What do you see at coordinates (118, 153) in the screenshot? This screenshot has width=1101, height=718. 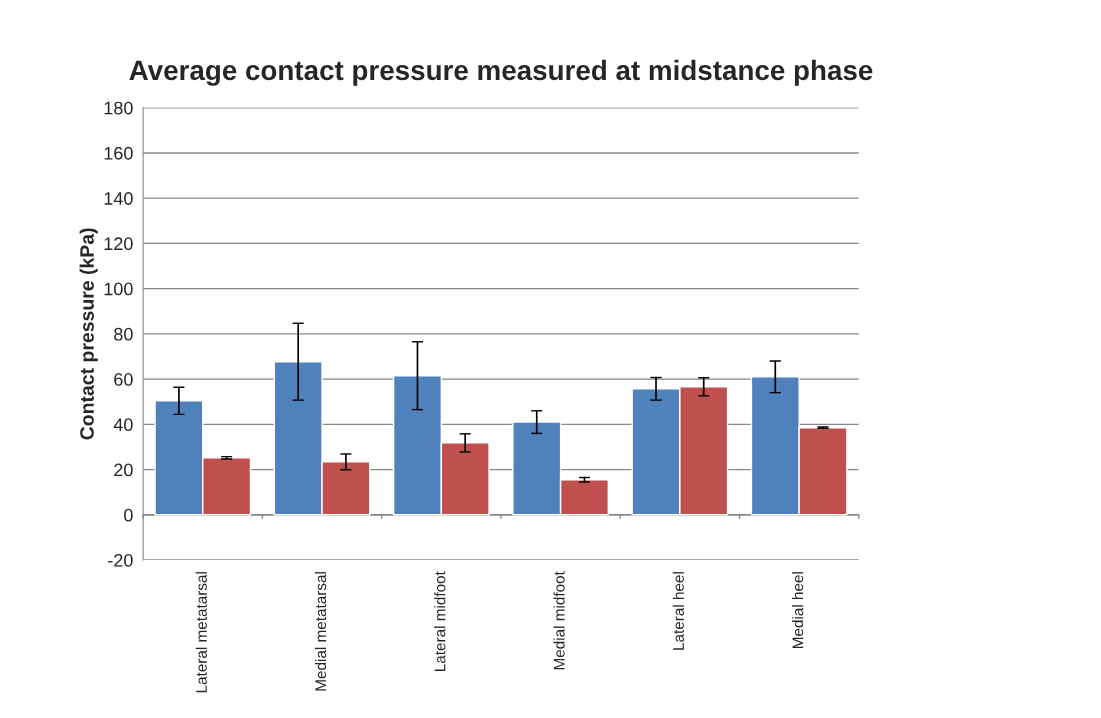 I see `y-tick-label: 160` at bounding box center [118, 153].